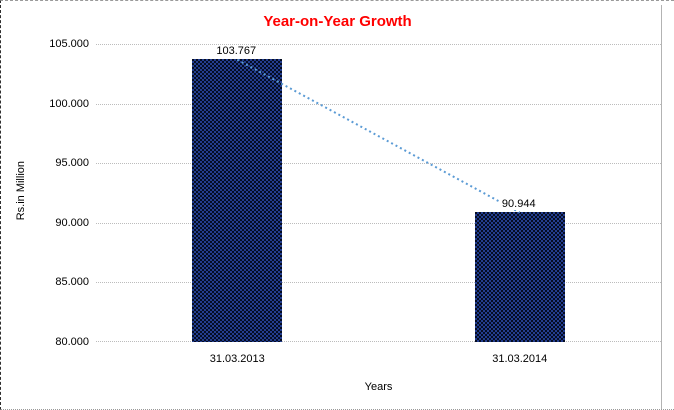 The image size is (674, 410). Describe the element at coordinates (337, 21) in the screenshot. I see `chart-title: Year-on-Year Growth` at that location.